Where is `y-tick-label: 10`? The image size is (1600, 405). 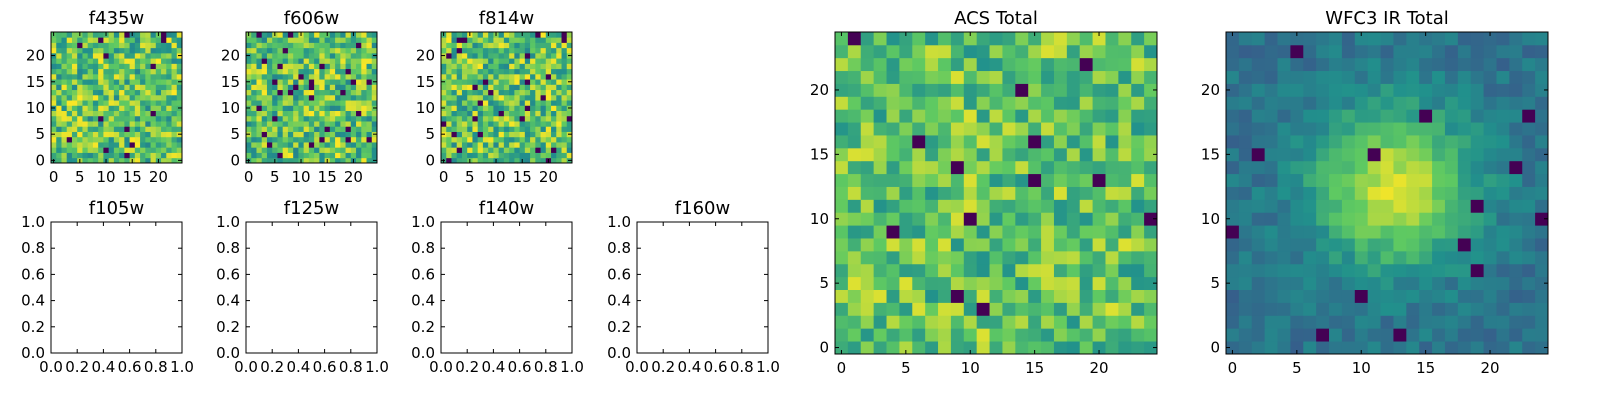
y-tick-label: 10 is located at coordinates (819, 219).